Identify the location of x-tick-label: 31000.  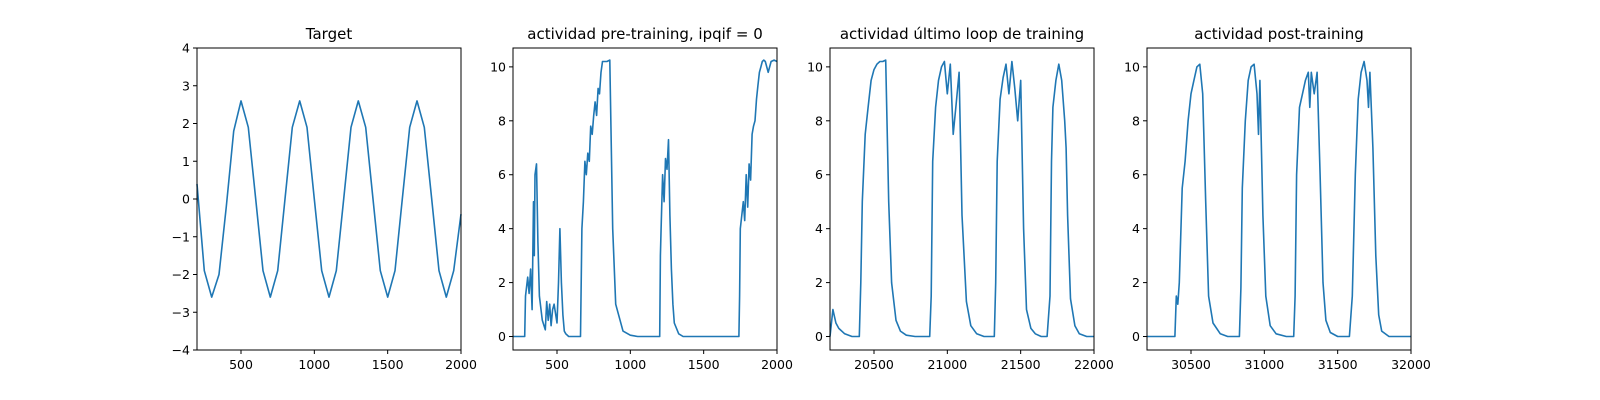
(1264, 364).